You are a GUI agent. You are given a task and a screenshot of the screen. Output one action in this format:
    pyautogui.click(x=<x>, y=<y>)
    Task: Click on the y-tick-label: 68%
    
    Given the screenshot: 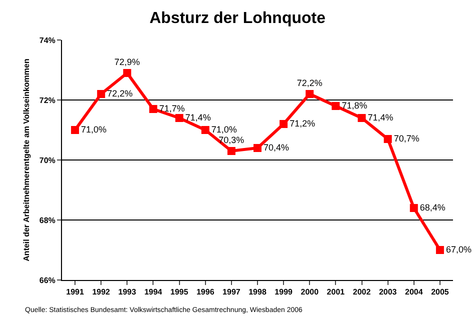 What is the action you would take?
    pyautogui.click(x=47, y=220)
    